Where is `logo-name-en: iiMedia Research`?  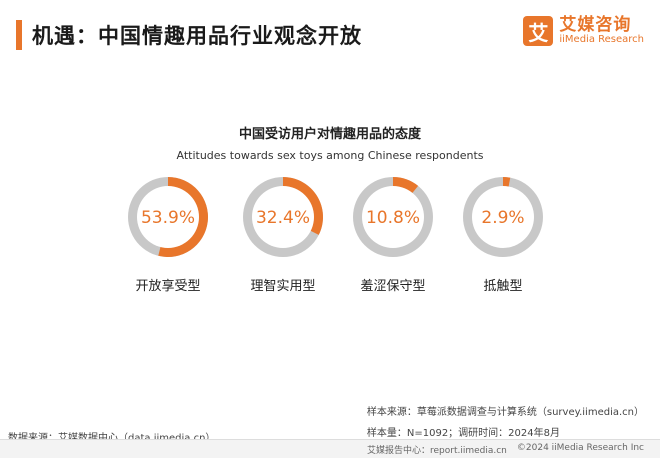
logo-name-en: iiMedia Research is located at coordinates (601, 39).